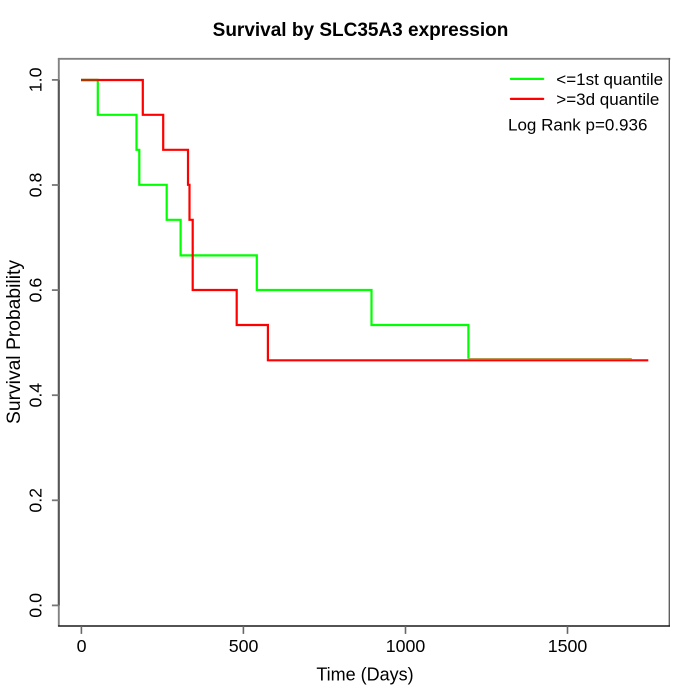 The height and width of the screenshot is (700, 700). What do you see at coordinates (82, 646) in the screenshot?
I see `svg-text: 0` at bounding box center [82, 646].